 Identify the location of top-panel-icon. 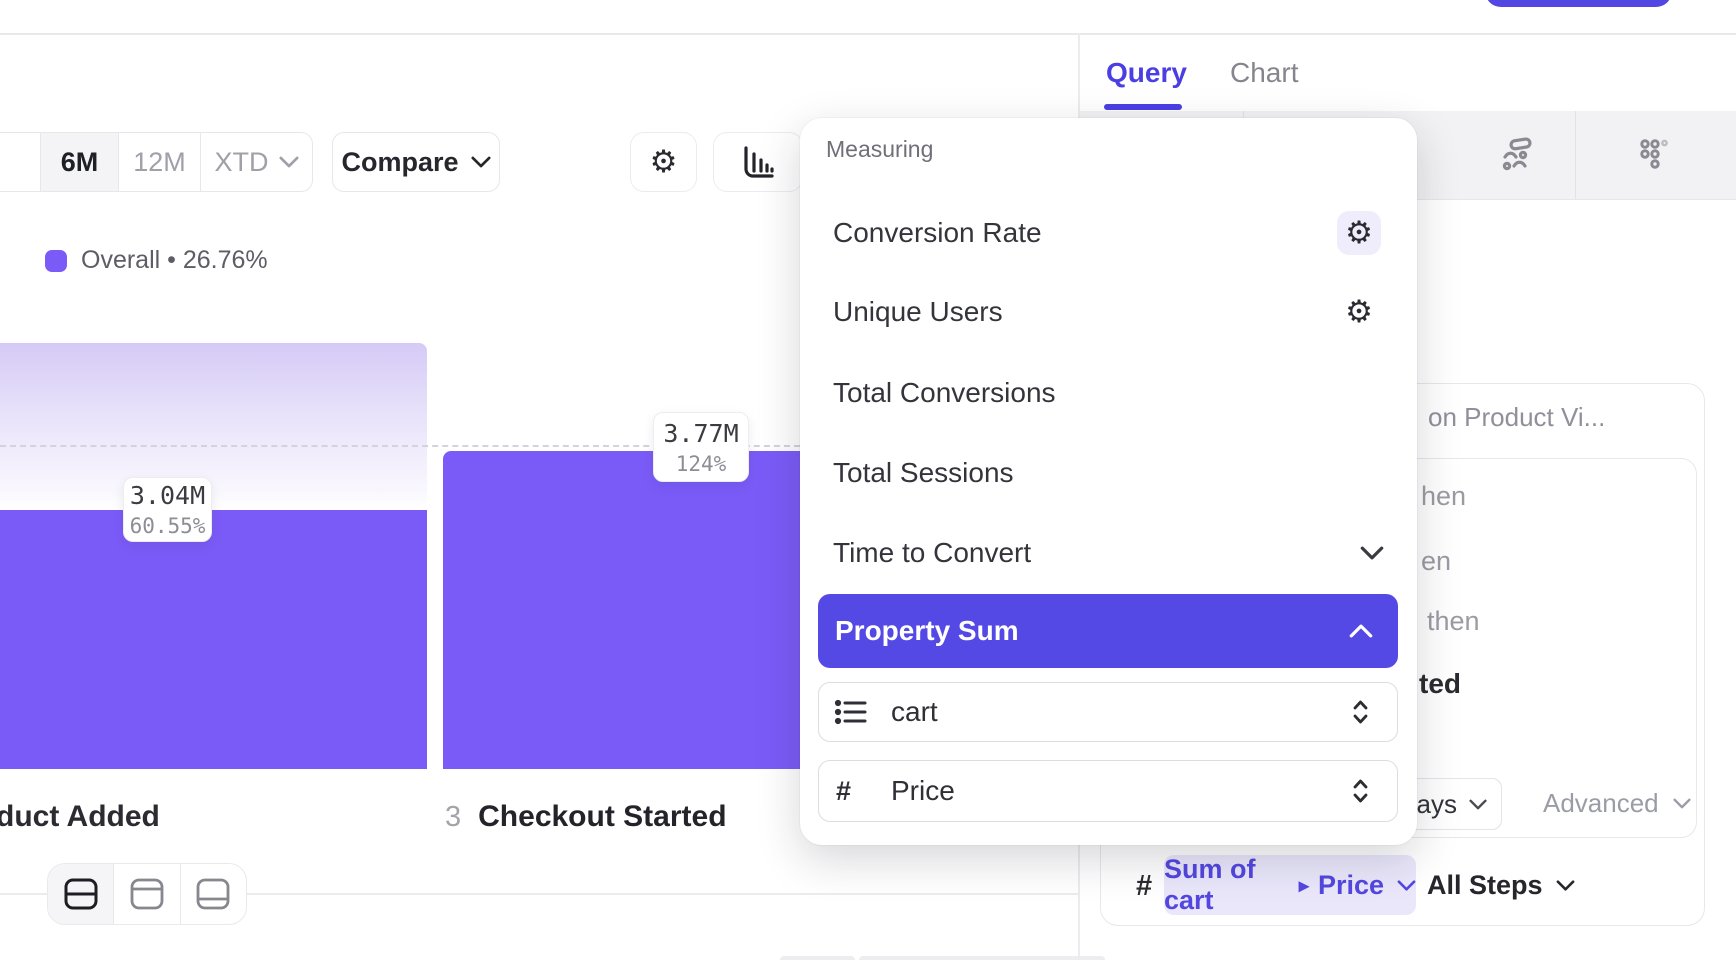
(147, 894).